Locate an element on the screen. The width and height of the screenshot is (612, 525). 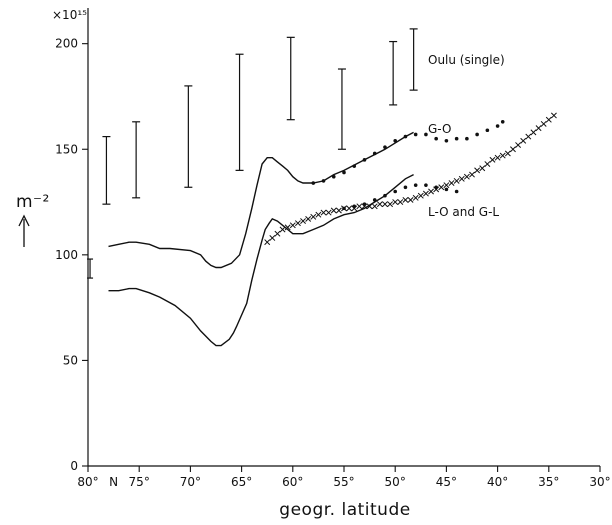
y-tick-label: 200 is located at coordinates (66, 44).